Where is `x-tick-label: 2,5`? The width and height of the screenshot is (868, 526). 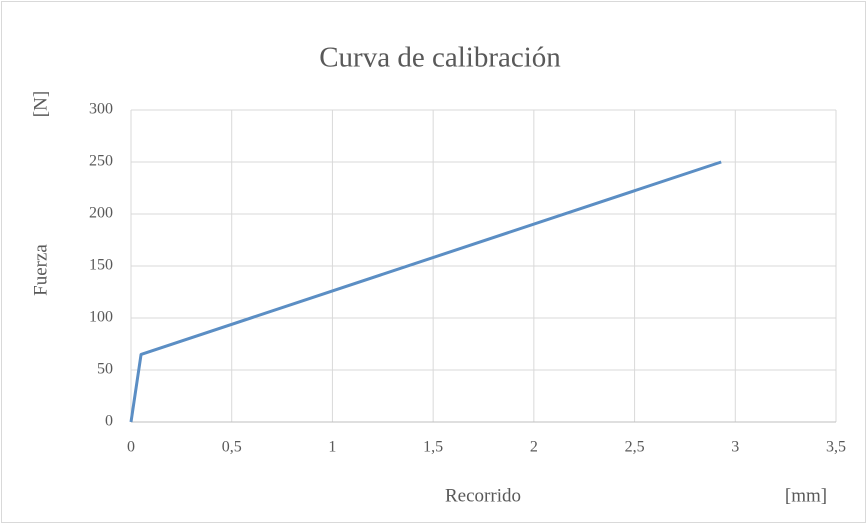 x-tick-label: 2,5 is located at coordinates (635, 447).